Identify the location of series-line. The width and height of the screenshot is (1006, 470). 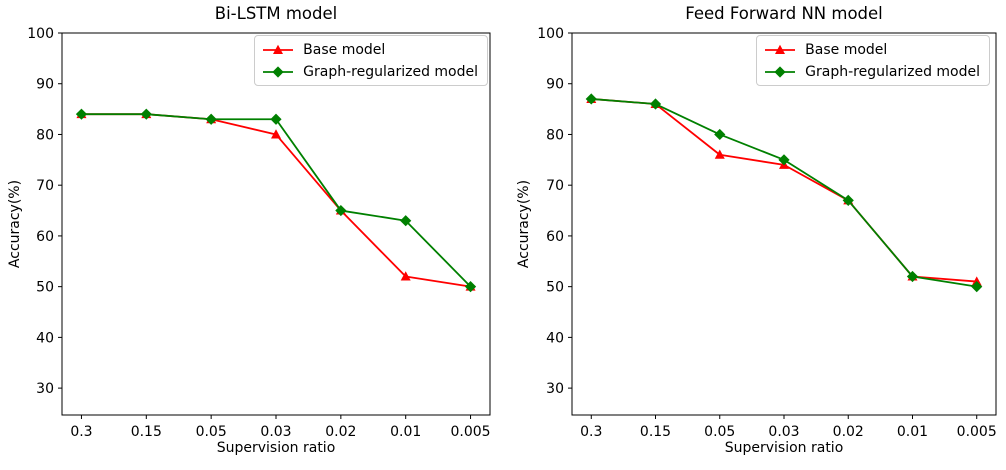
(276, 200).